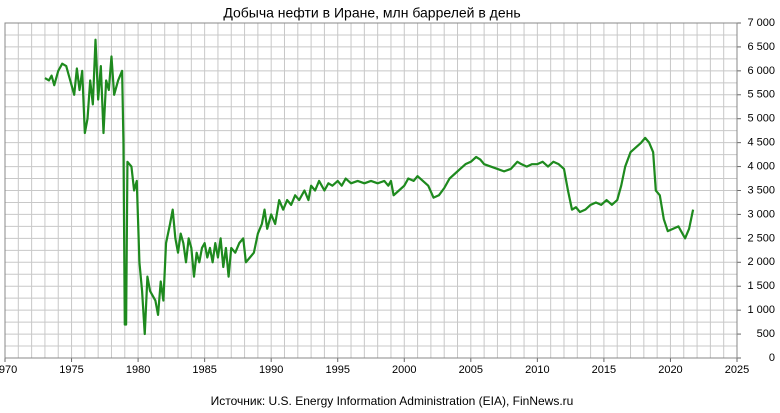 The width and height of the screenshot is (780, 413). I want to click on x-tick-label: 1975, so click(71, 370).